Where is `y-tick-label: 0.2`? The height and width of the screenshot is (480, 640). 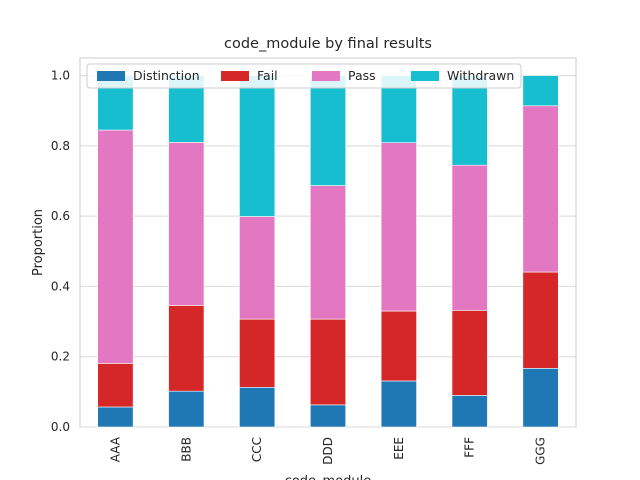
y-tick-label: 0.2 is located at coordinates (60, 357).